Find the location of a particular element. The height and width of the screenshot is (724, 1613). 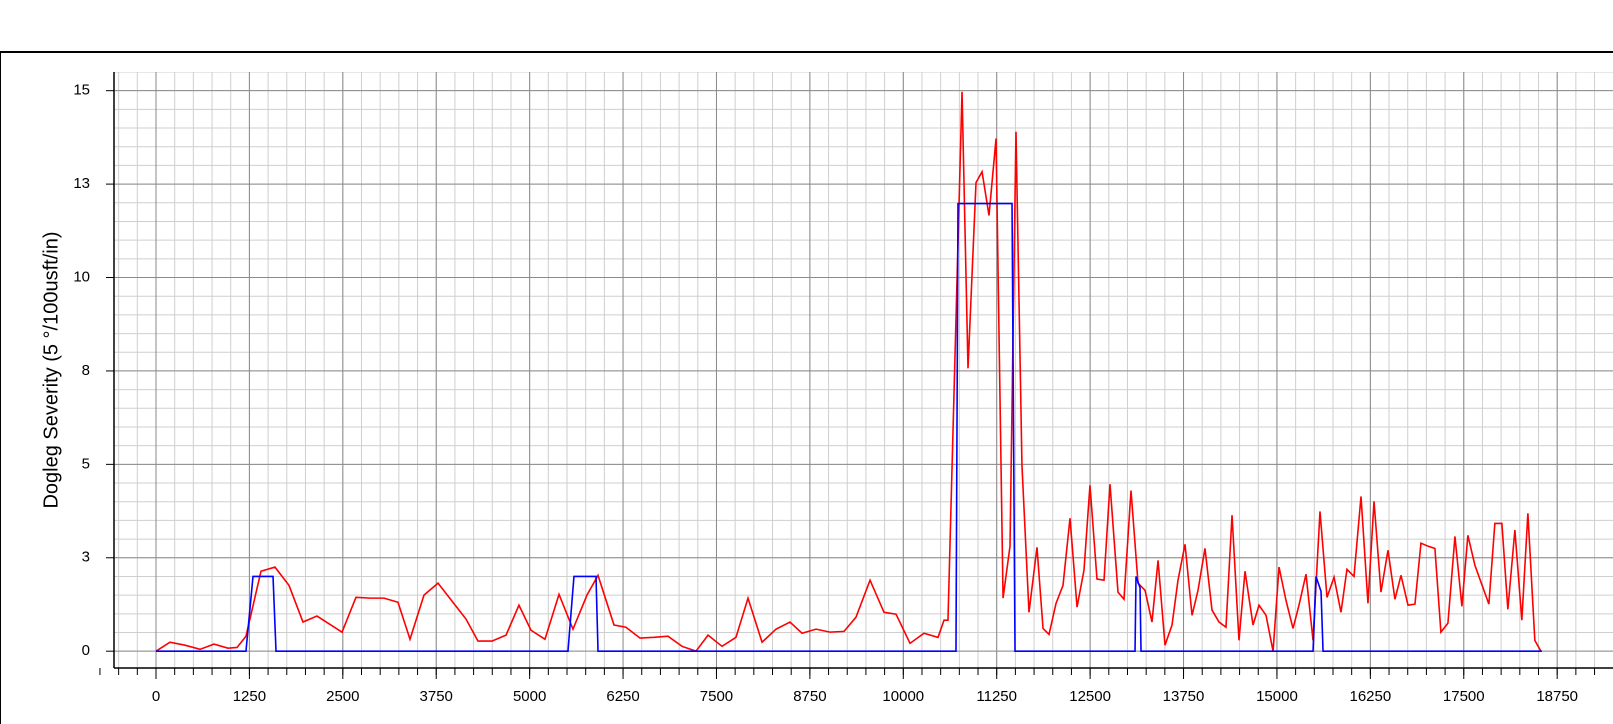

x-tick-label: 18750 is located at coordinates (1557, 696).